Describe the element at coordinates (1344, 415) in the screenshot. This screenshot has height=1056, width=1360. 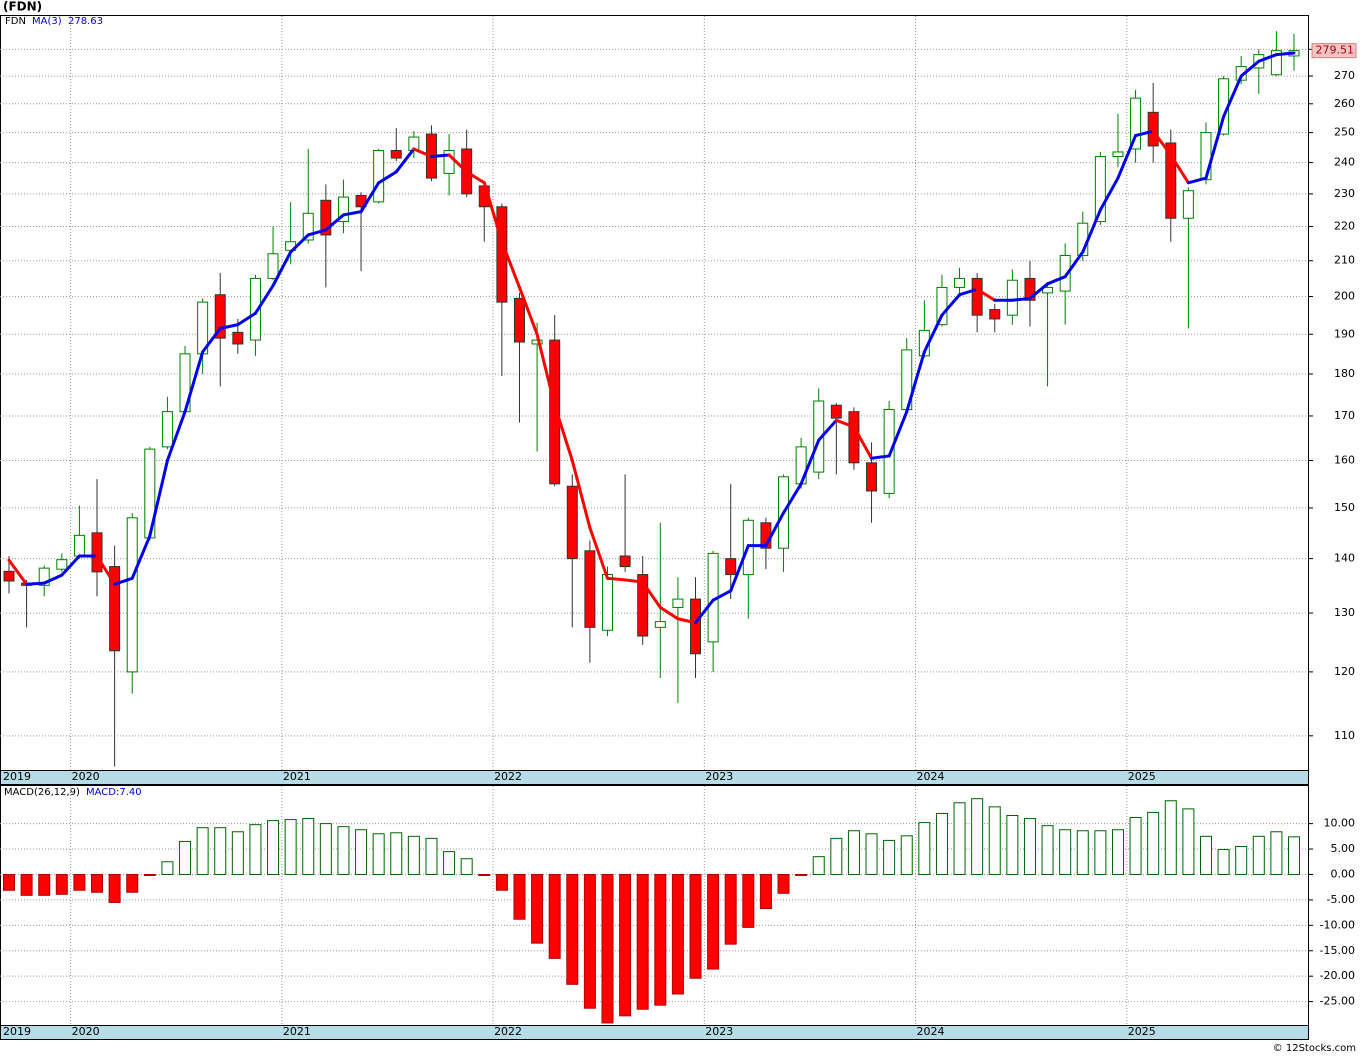
I see `y-tick-label: 170` at that location.